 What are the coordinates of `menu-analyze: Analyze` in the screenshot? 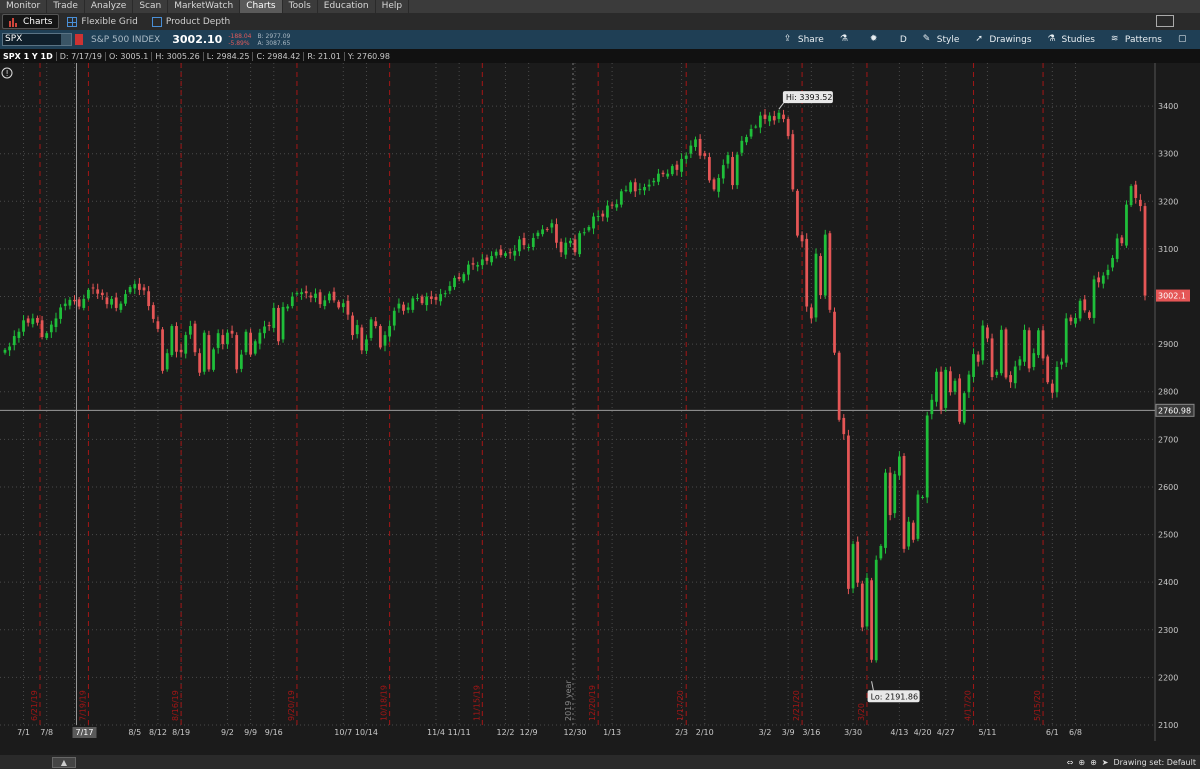 It's located at (109, 6).